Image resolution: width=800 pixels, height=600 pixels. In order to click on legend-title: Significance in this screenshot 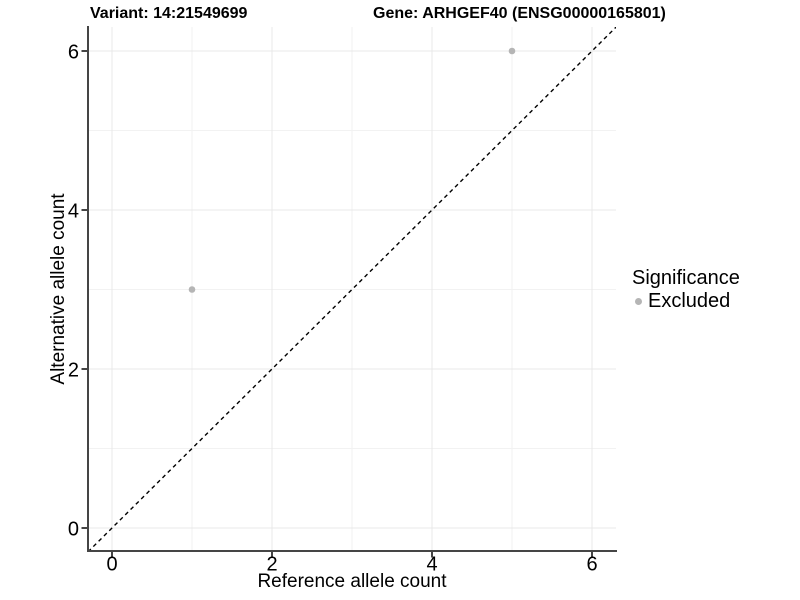, I will do `click(686, 278)`.